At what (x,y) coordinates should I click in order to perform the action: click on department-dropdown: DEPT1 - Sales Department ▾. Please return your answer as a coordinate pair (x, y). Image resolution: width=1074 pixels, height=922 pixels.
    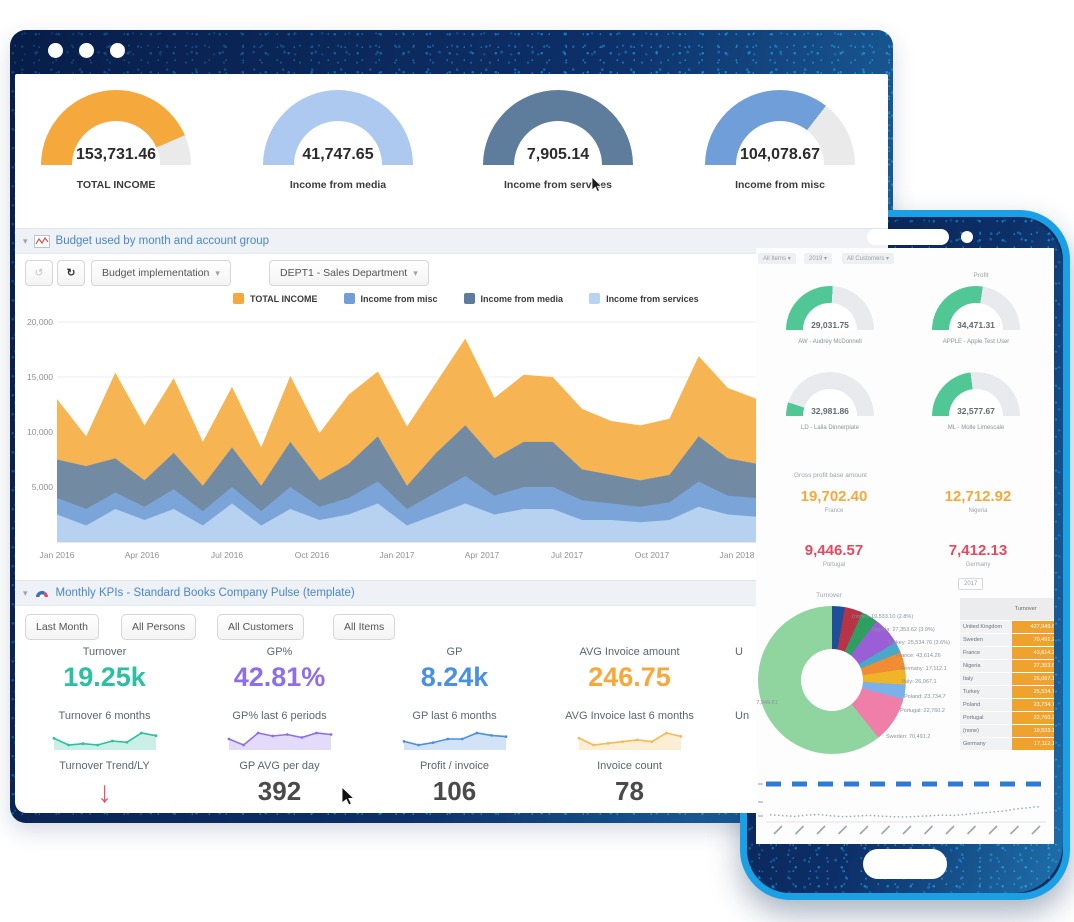
    Looking at the image, I should click on (349, 273).